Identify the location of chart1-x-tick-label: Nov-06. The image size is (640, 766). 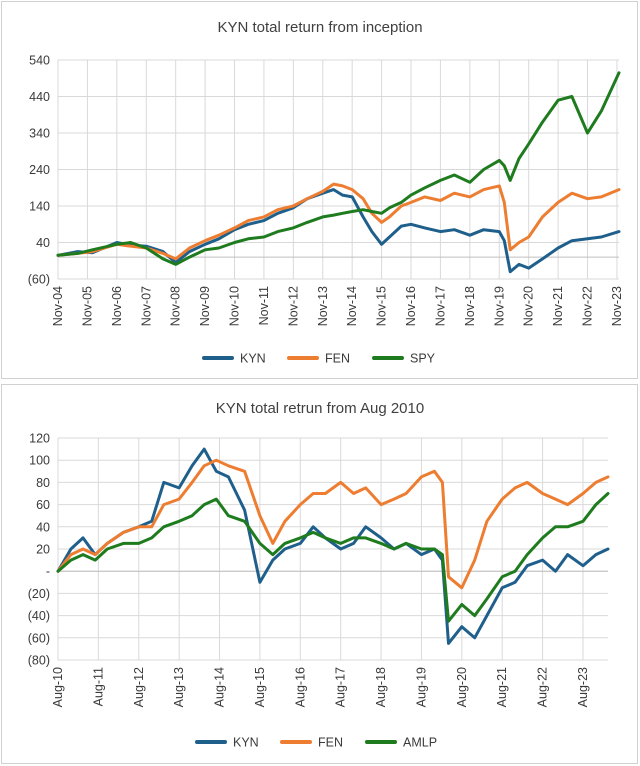
(117, 306).